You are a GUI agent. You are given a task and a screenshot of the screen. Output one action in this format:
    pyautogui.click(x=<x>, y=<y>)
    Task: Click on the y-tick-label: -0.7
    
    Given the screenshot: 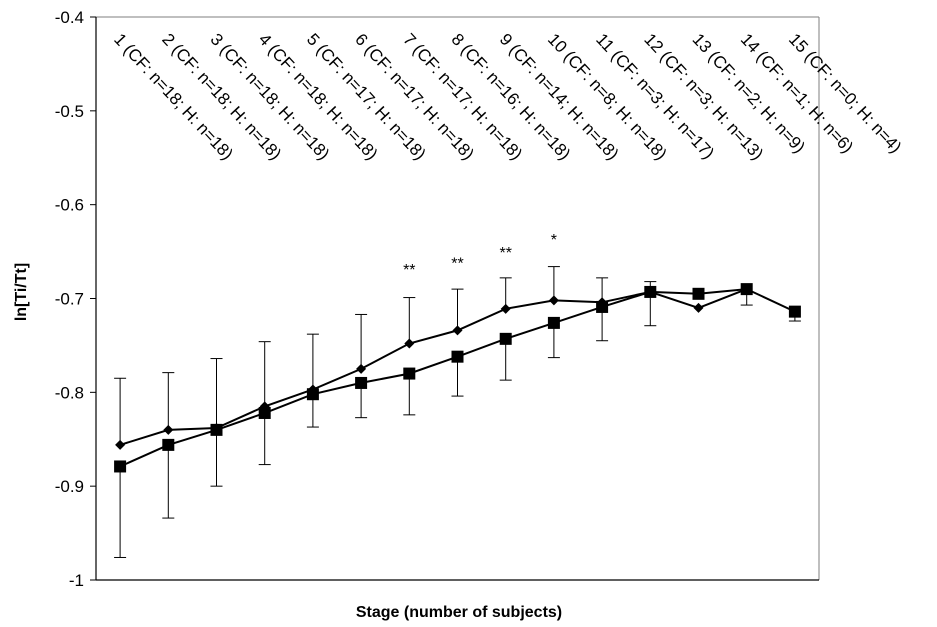 What is the action you would take?
    pyautogui.click(x=69, y=299)
    